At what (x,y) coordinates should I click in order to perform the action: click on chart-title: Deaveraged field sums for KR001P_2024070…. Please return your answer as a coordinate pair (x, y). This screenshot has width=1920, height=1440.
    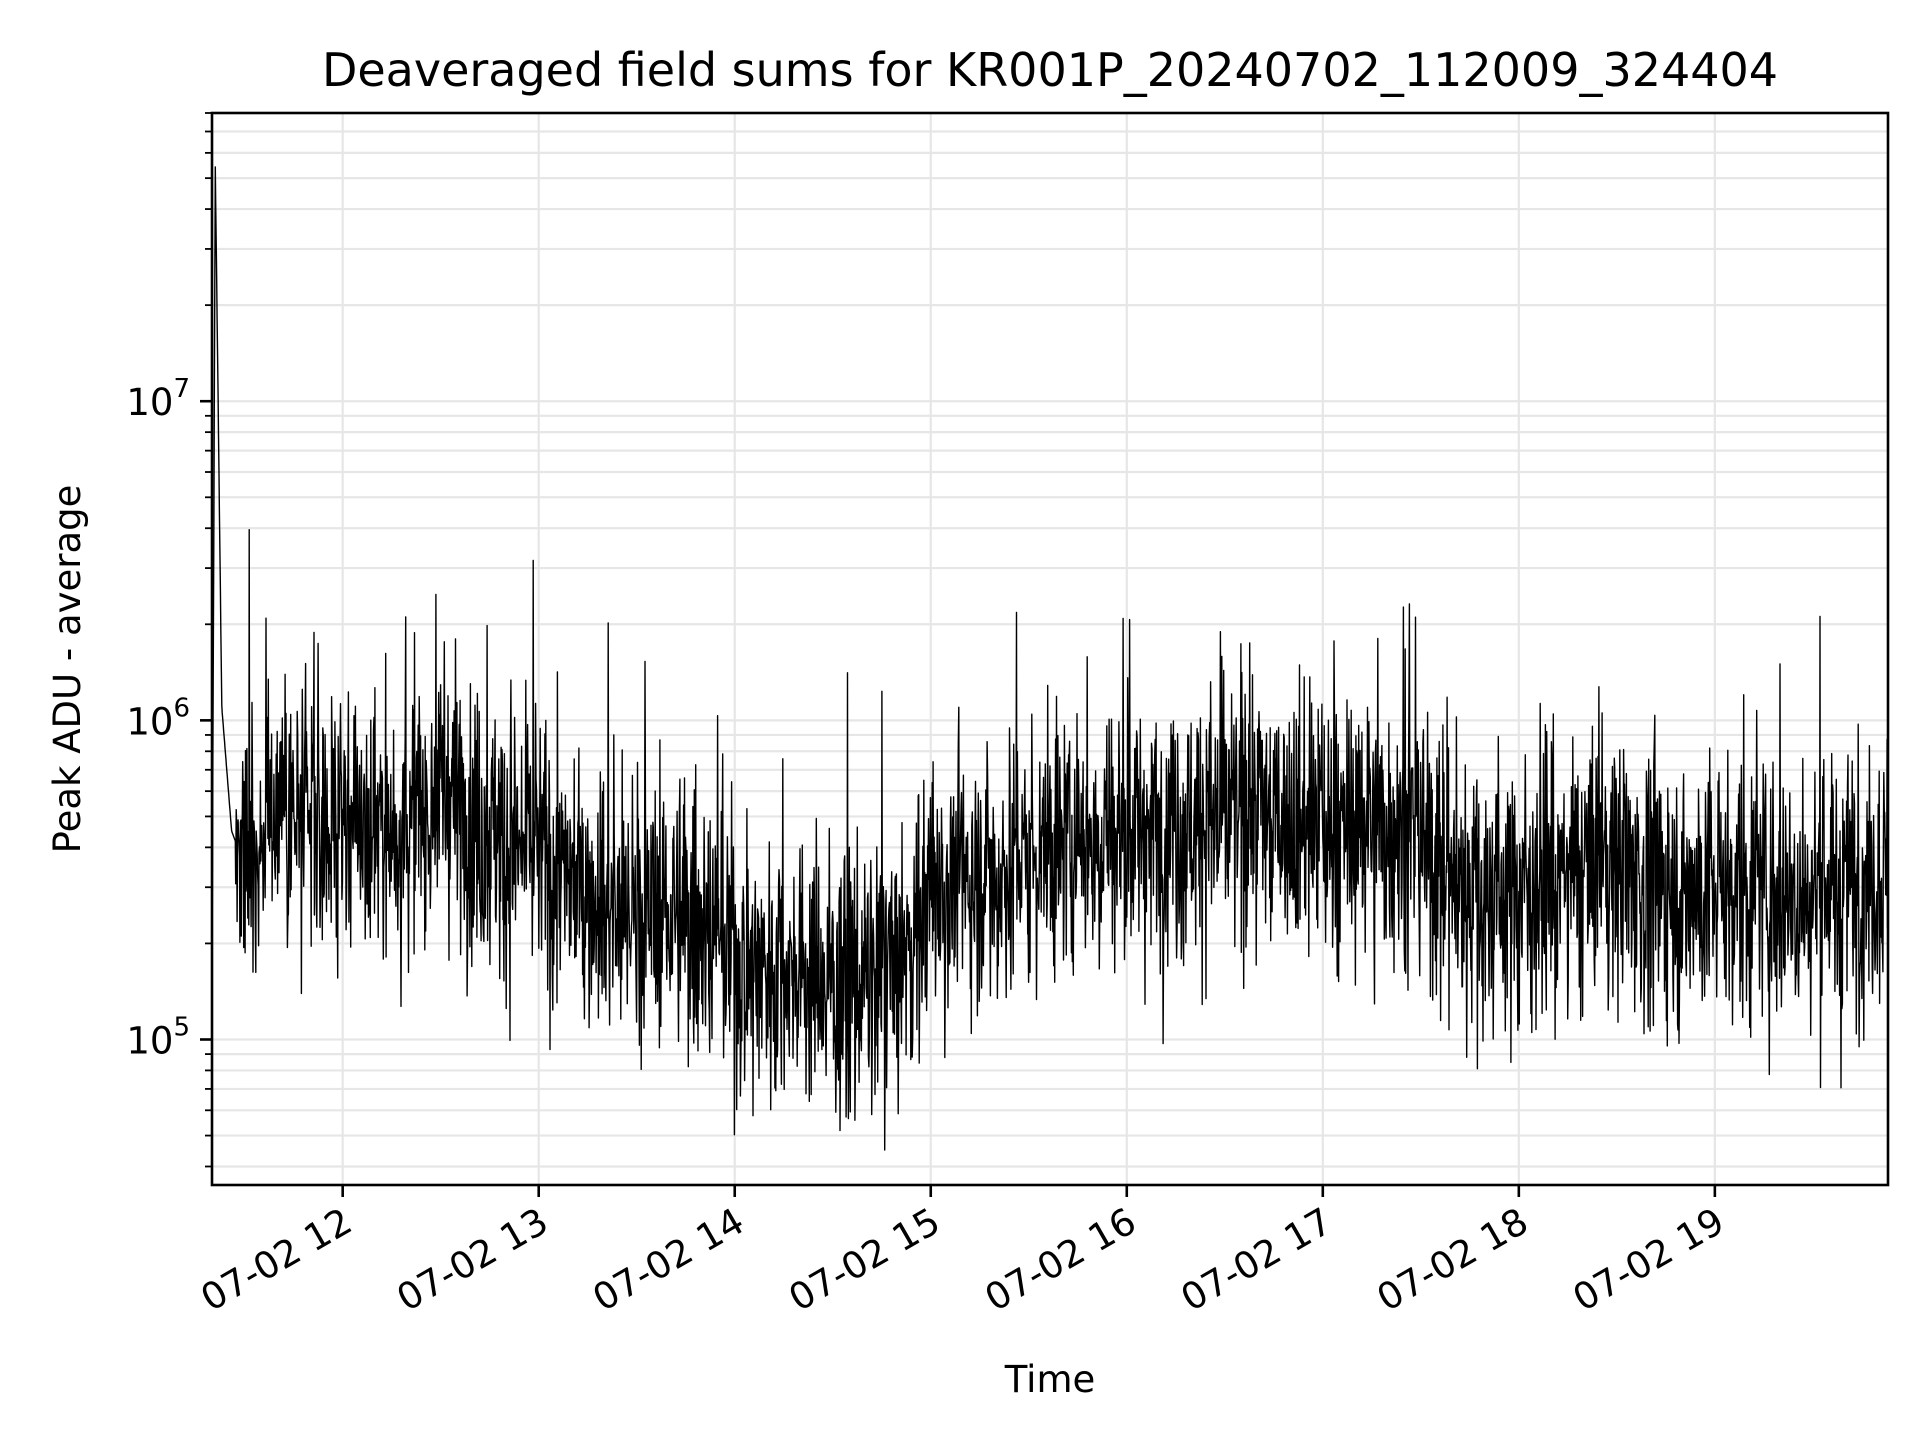
    Looking at the image, I should click on (1050, 70).